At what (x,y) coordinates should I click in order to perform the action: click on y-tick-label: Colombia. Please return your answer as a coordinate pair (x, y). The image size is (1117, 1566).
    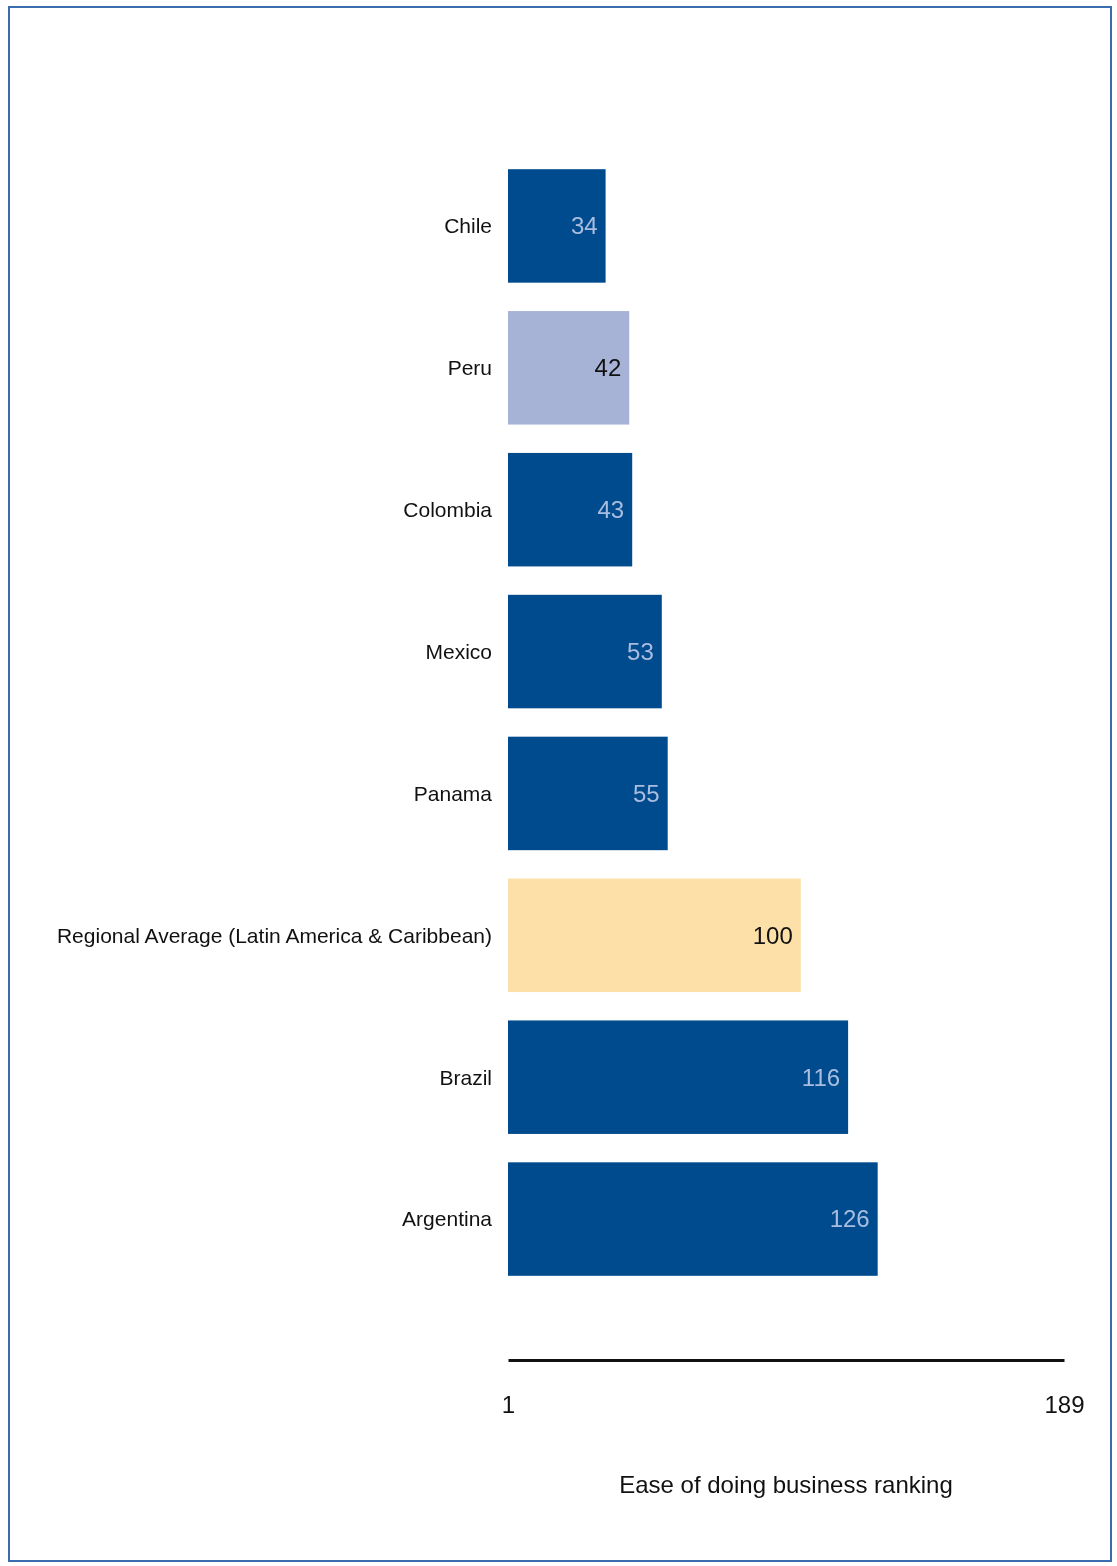
    Looking at the image, I should click on (448, 510).